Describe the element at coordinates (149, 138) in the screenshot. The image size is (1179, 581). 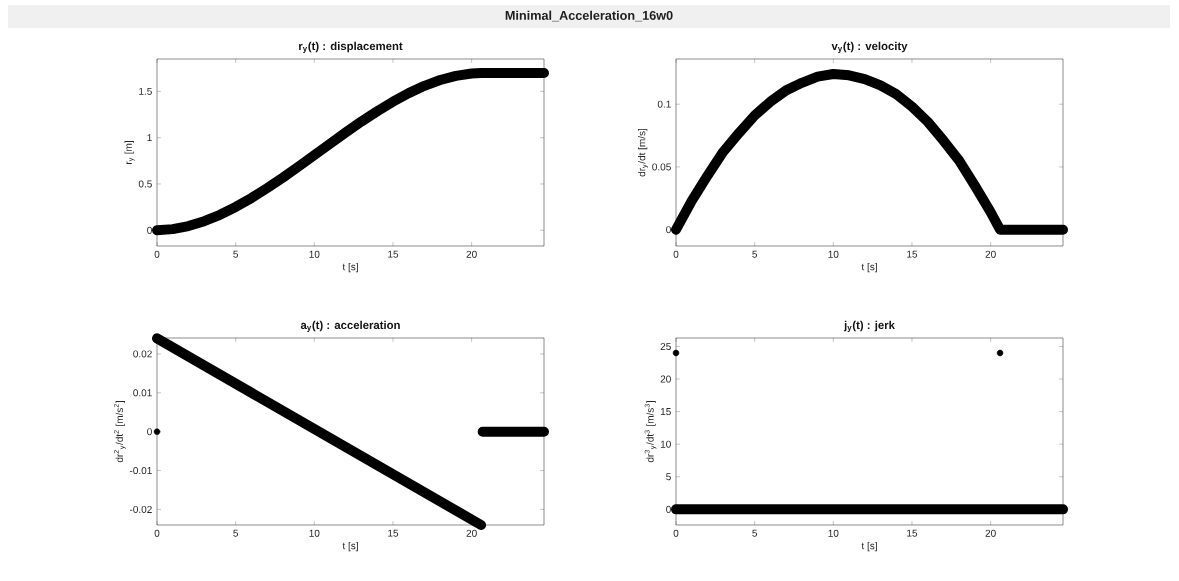
I see `y-tick-label: 1` at that location.